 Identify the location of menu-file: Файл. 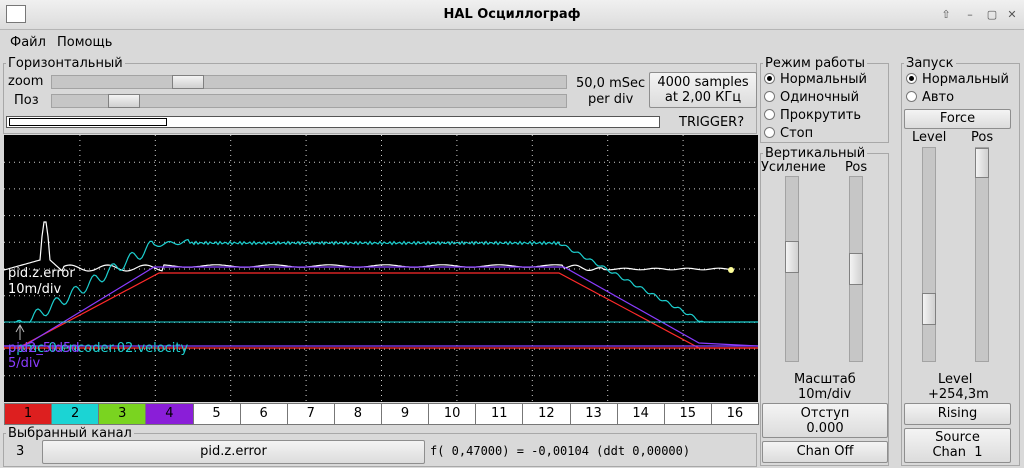
(28, 42).